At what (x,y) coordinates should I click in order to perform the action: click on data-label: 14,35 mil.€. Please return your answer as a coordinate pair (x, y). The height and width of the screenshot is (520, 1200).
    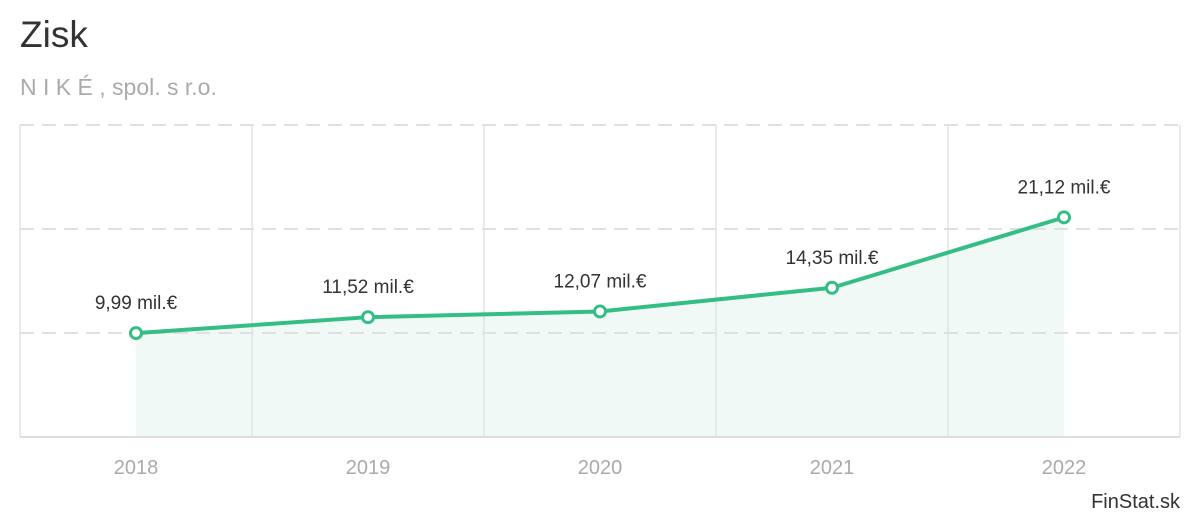
    Looking at the image, I should click on (832, 258).